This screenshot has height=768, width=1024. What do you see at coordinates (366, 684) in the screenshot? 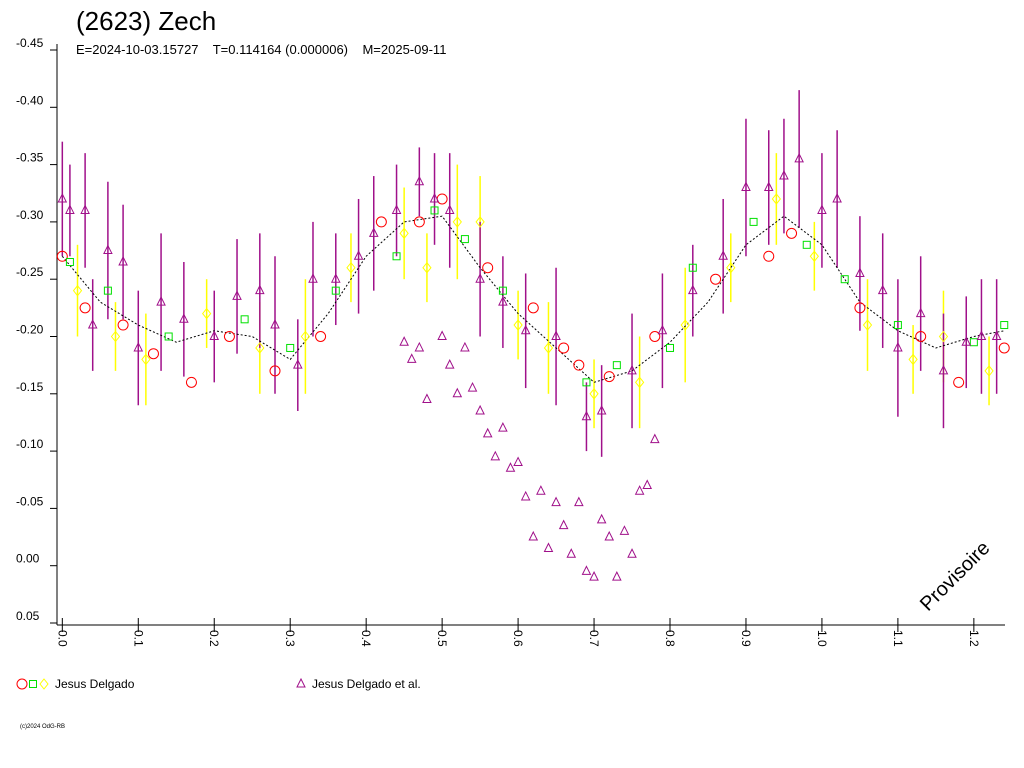
I see `legend-label: Jesus Delgado et al.` at bounding box center [366, 684].